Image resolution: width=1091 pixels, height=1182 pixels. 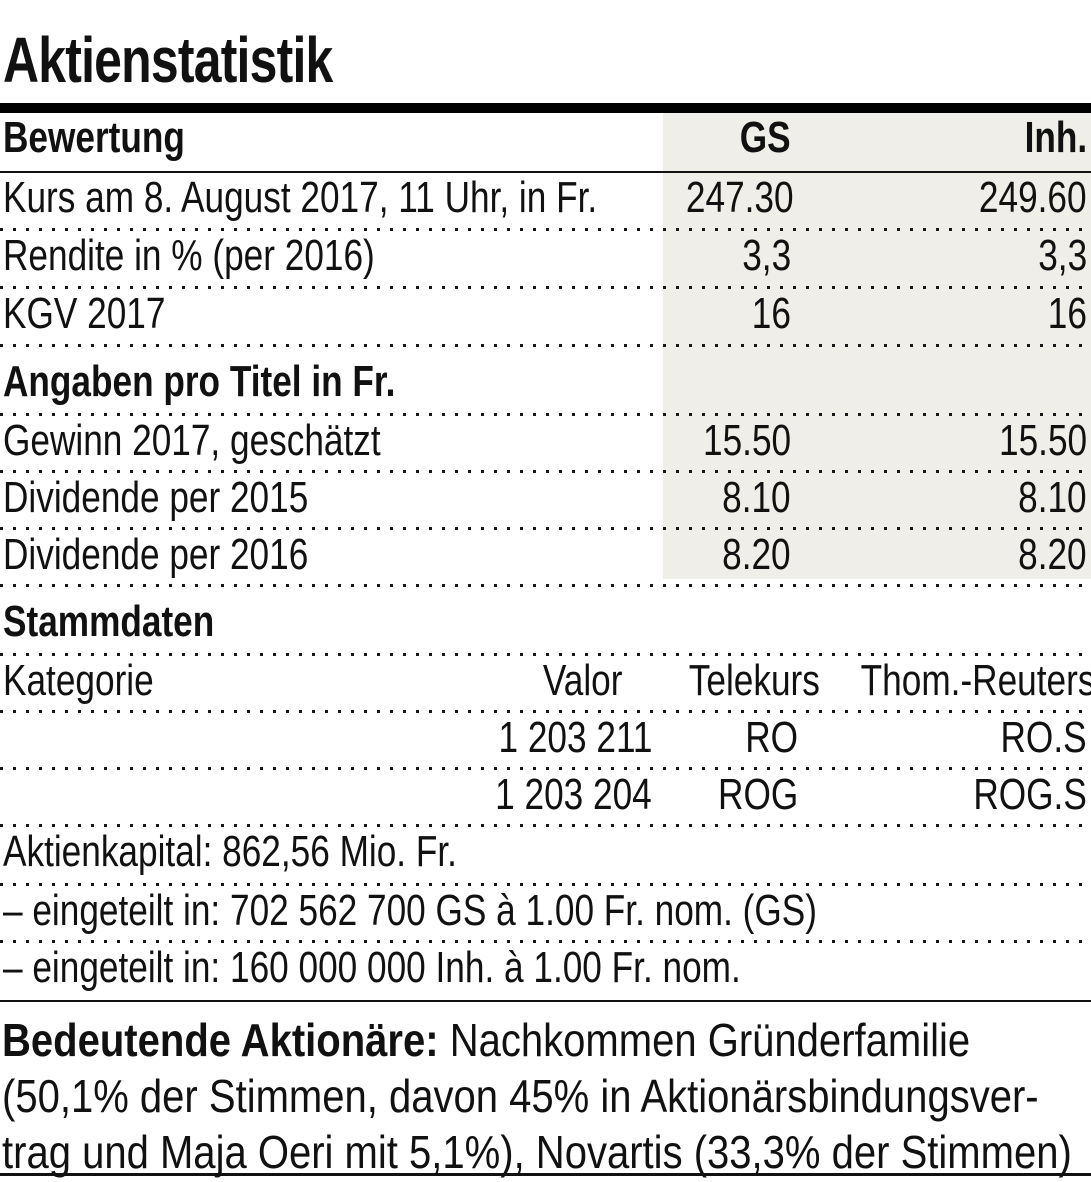 I want to click on gs-value: 15.50, so click(x=746, y=440).